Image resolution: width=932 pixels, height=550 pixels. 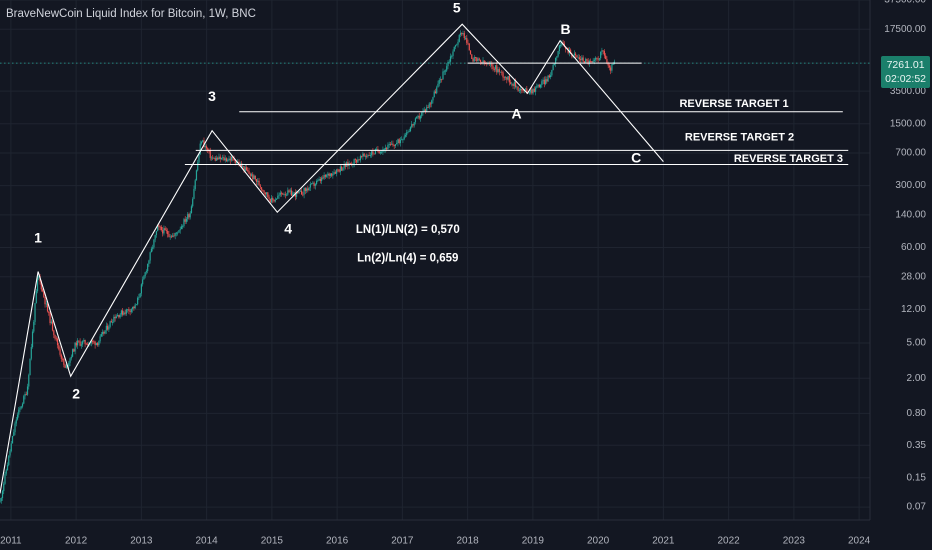 What do you see at coordinates (212, 96) in the screenshot?
I see `wave-label: 3` at bounding box center [212, 96].